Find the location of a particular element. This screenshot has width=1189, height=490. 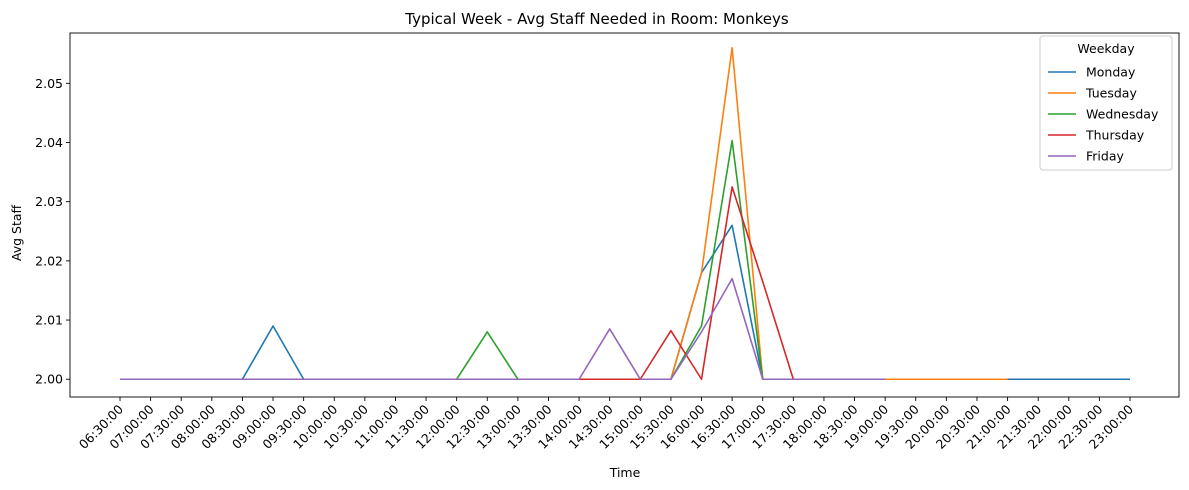

legend-label-tuesday: Tuesday is located at coordinates (1111, 93).